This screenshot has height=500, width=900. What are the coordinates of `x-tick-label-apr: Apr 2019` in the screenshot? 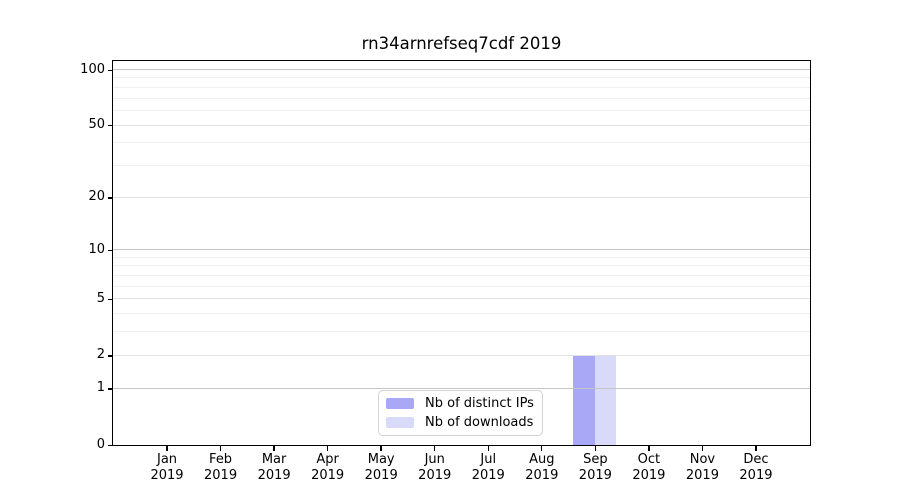 It's located at (328, 468).